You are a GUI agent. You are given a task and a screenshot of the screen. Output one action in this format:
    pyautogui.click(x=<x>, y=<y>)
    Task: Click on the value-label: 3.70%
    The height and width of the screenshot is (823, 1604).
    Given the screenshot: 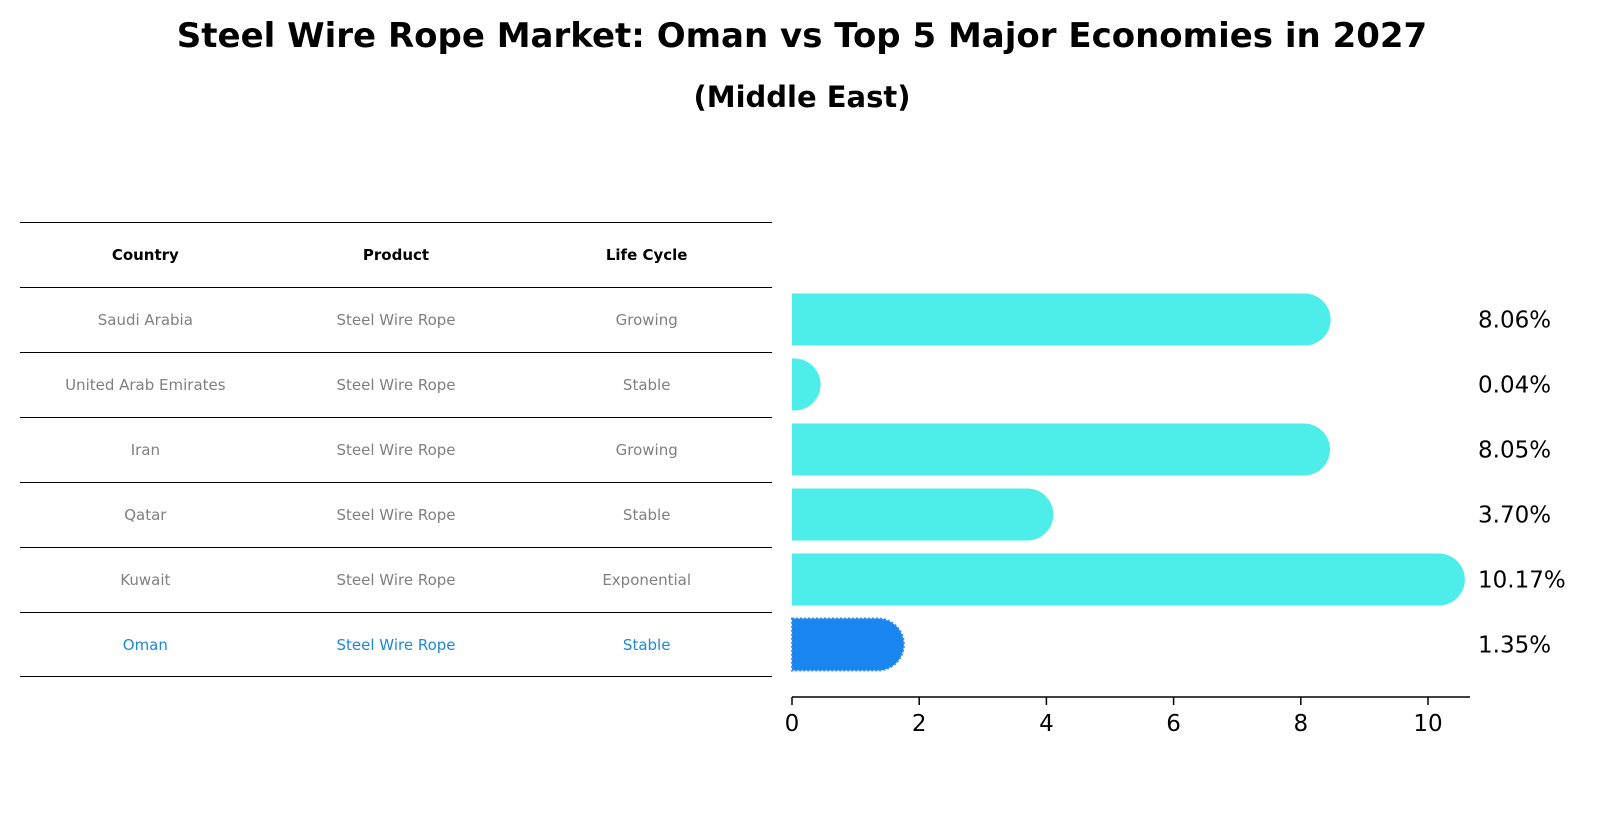 What is the action you would take?
    pyautogui.click(x=1514, y=516)
    